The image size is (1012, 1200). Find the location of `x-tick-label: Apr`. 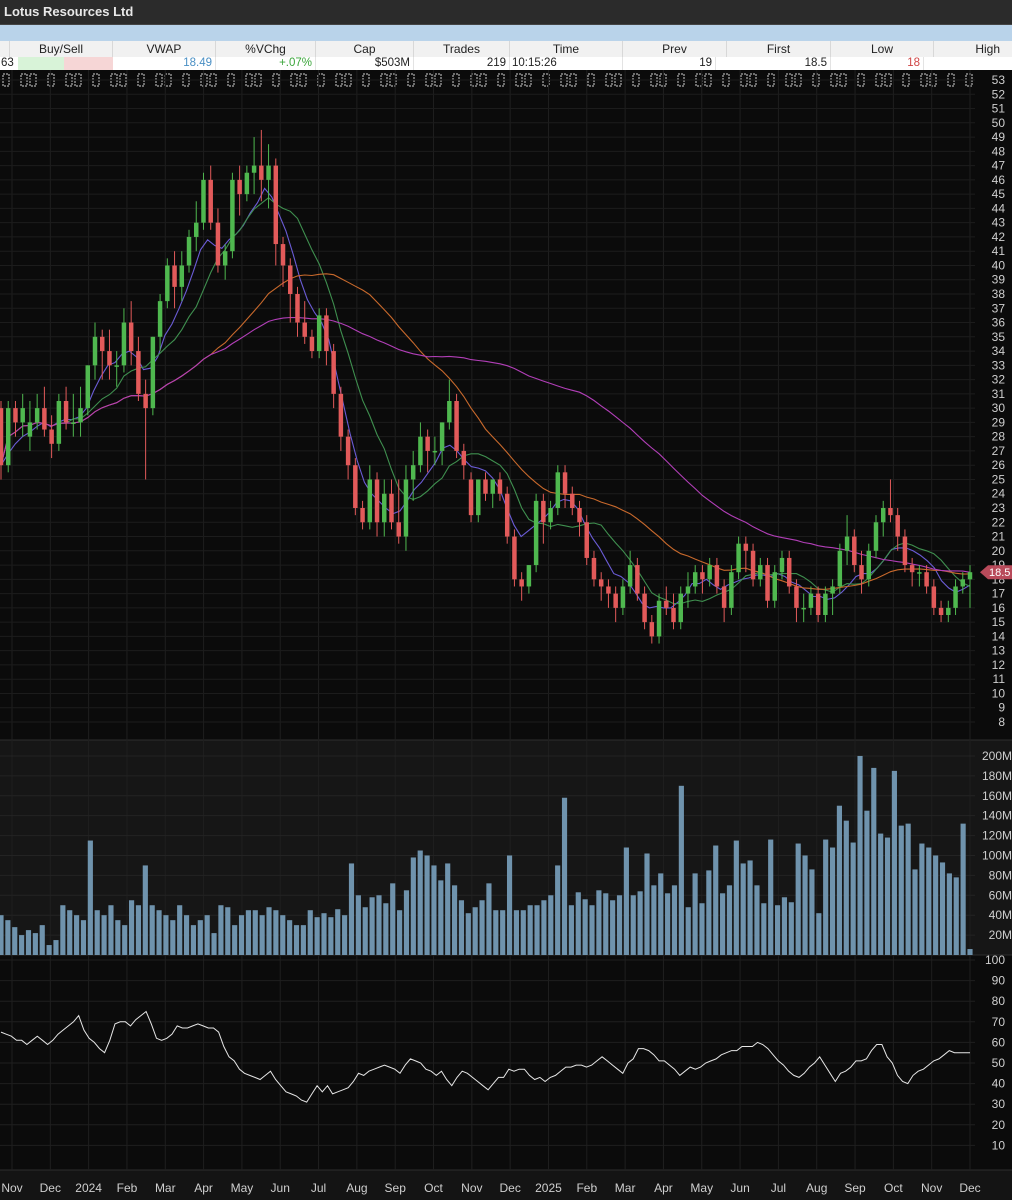

x-tick-label: Apr is located at coordinates (203, 1188).